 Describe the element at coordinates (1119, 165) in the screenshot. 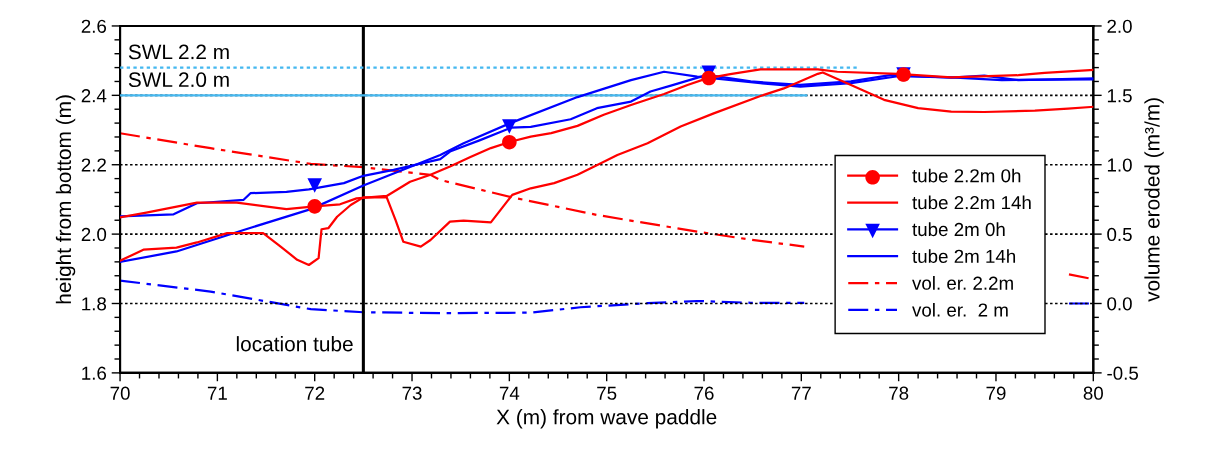

I see `y2-tick-label: 1.0` at that location.